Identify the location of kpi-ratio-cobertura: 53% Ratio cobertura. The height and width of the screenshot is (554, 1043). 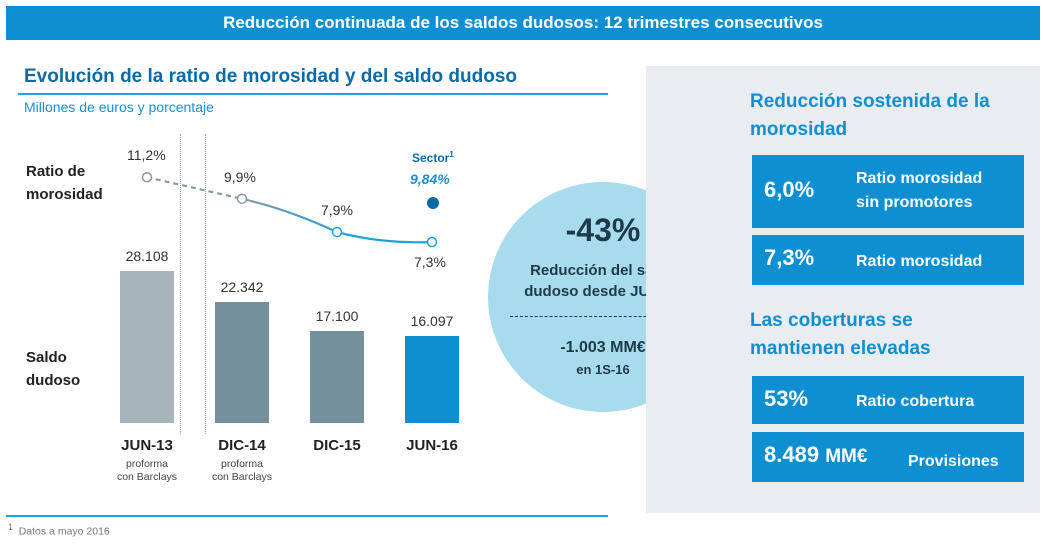
(888, 400).